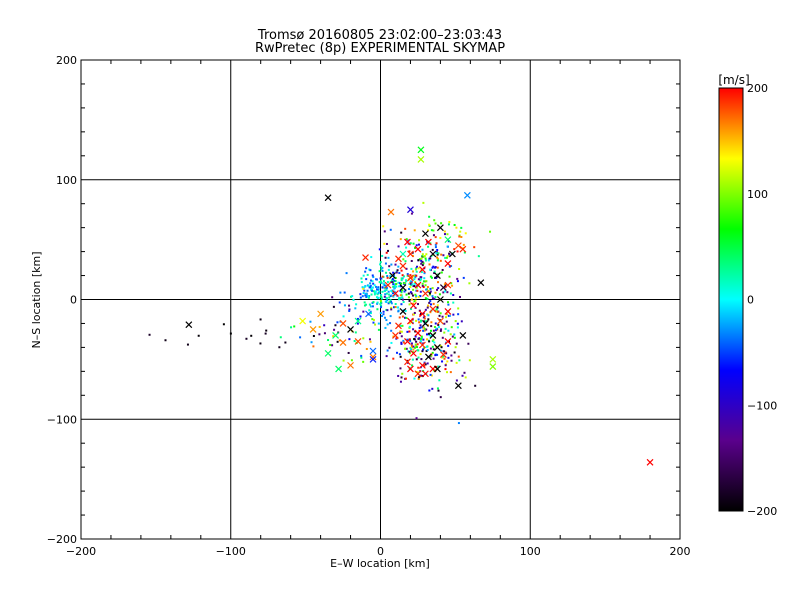  Describe the element at coordinates (762, 511) in the screenshot. I see `colorbar-tick-label: −200` at that location.